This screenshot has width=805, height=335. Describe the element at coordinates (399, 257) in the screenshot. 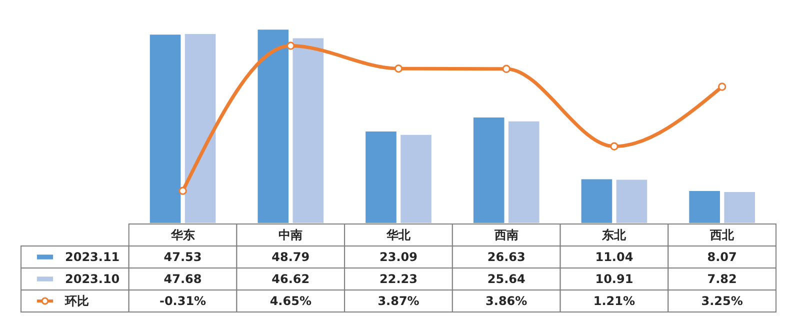

I see `data-label: 23.09` at that location.